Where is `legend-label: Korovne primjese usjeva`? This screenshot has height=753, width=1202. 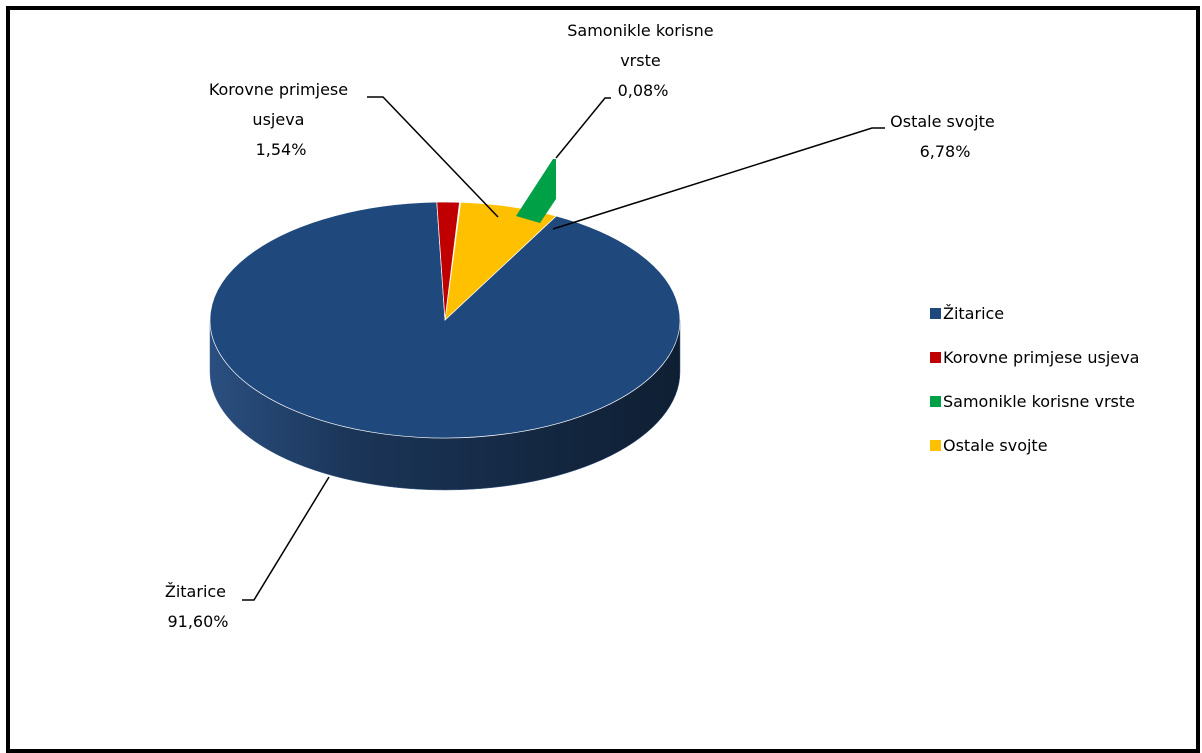 legend-label: Korovne primjese usjeva is located at coordinates (1041, 357).